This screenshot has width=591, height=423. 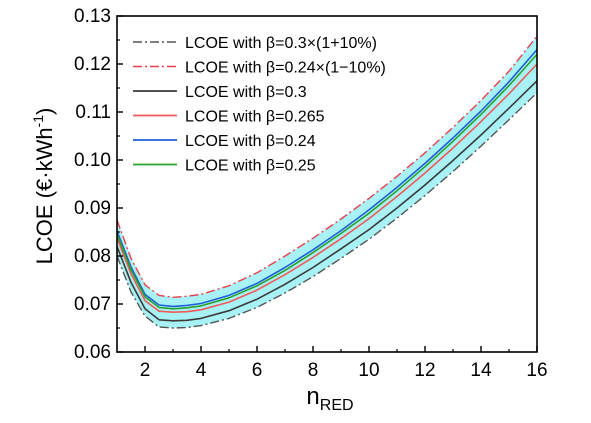 What do you see at coordinates (92, 64) in the screenshot?
I see `y-tick-label: 0.12` at bounding box center [92, 64].